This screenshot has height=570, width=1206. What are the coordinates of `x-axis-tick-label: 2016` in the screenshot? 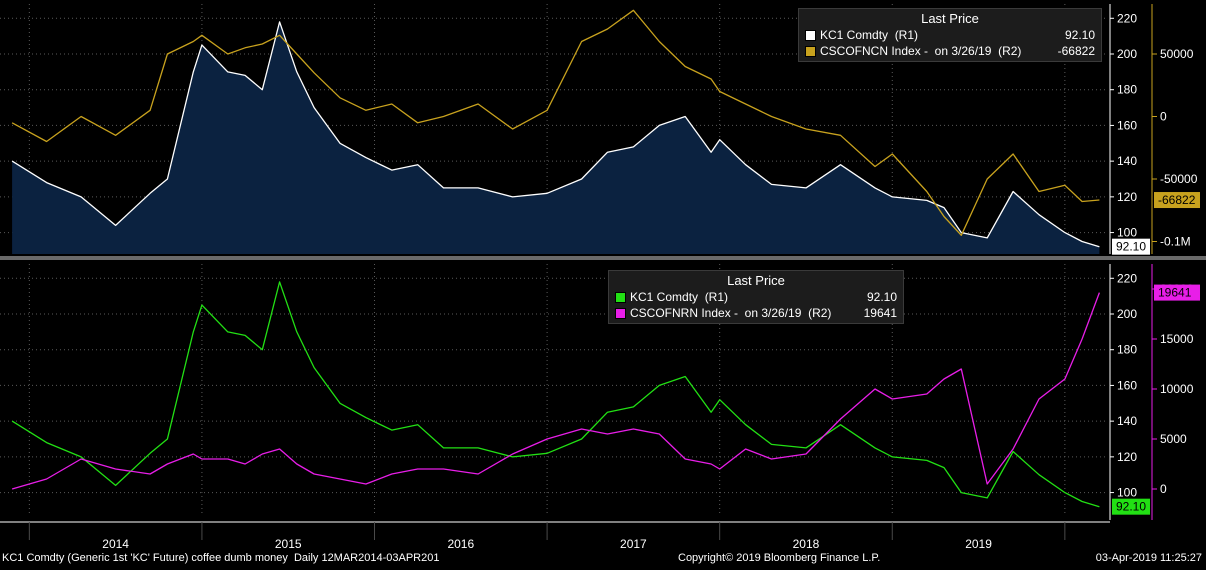 It's located at (460, 544).